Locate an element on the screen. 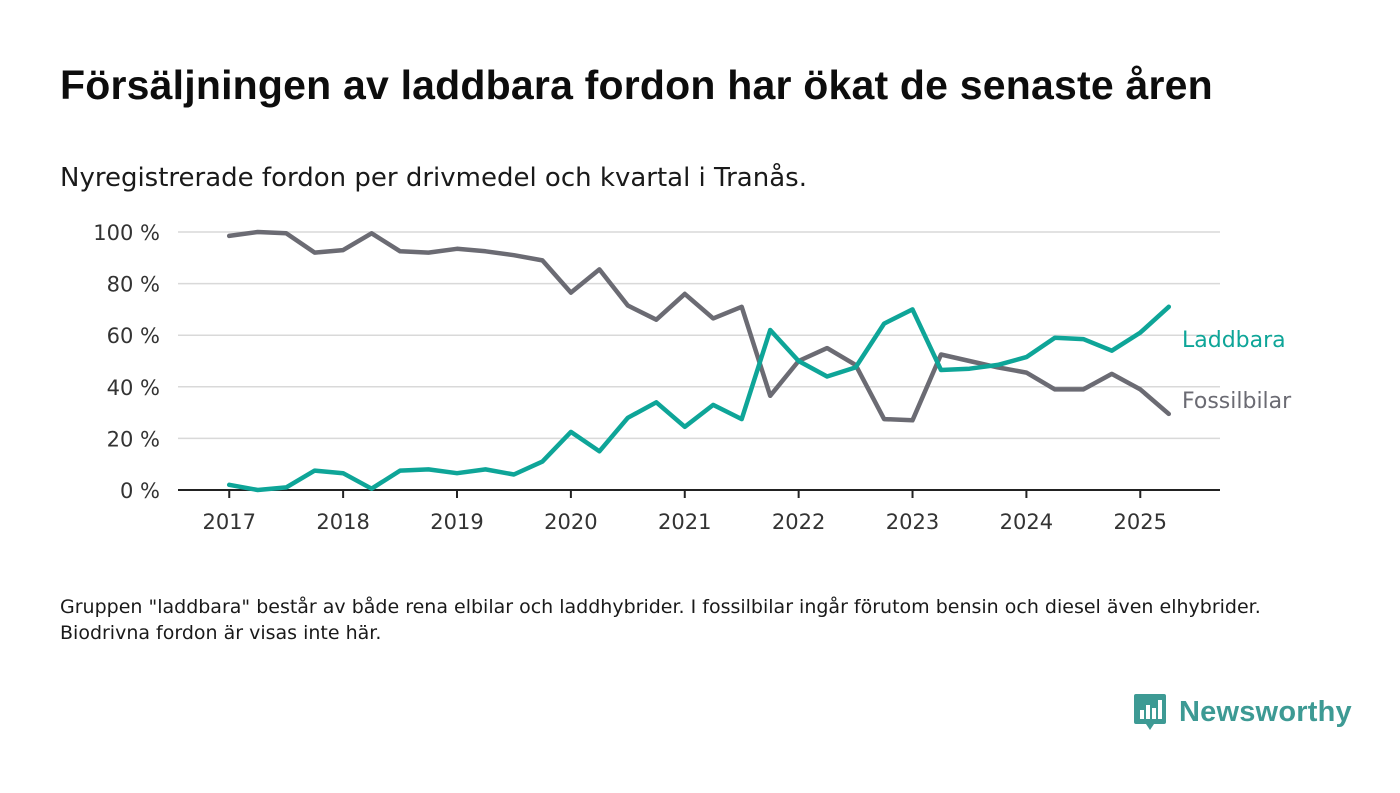  brand-name: Newsworthy is located at coordinates (1265, 711).